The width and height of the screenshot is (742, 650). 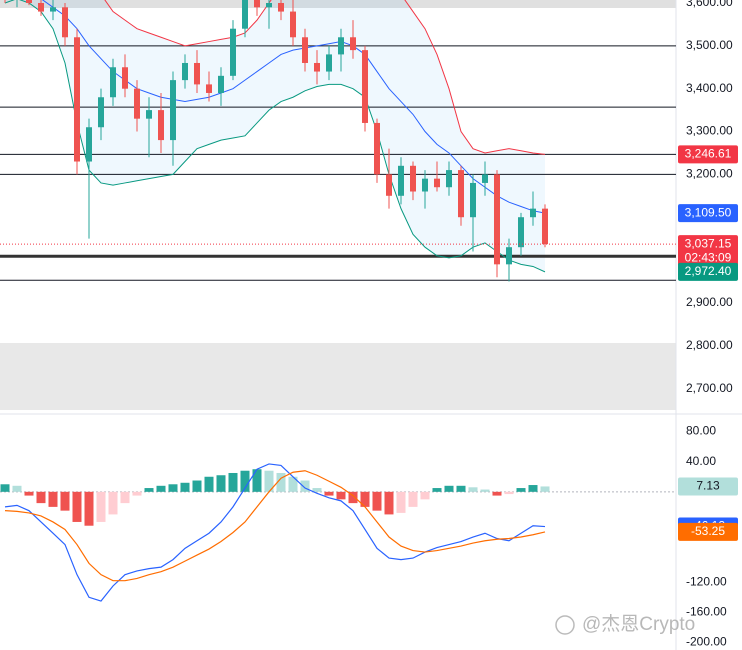 What do you see at coordinates (708, 212) in the screenshot?
I see `price-tag-label: 3,109.50` at bounding box center [708, 212].